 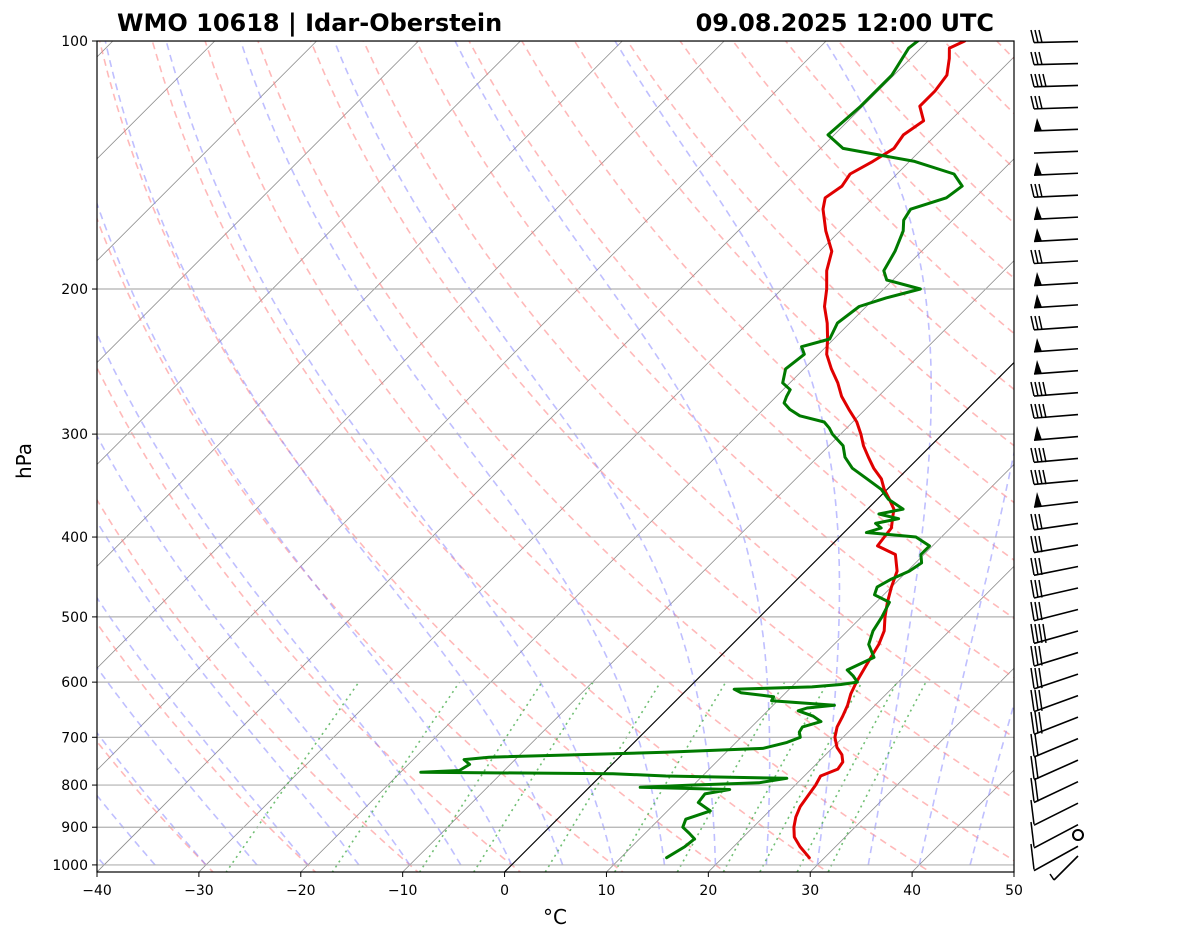 What do you see at coordinates (309, 23) in the screenshot?
I see `chart-title-left: WMO 10618 | Idar-Oberstein` at bounding box center [309, 23].